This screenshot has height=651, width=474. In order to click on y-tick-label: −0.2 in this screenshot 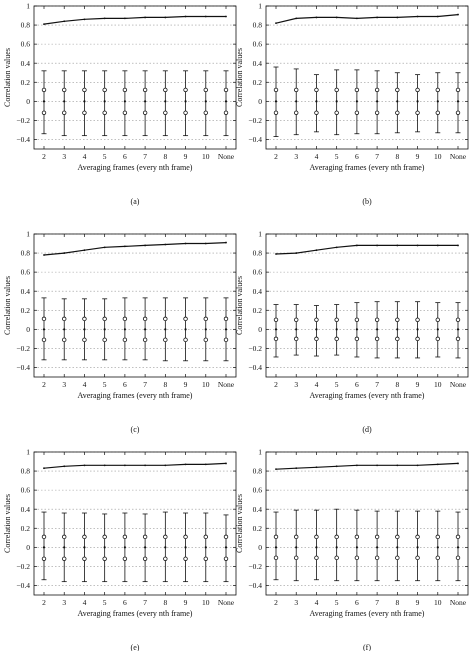, I will do `click(23, 120)`.